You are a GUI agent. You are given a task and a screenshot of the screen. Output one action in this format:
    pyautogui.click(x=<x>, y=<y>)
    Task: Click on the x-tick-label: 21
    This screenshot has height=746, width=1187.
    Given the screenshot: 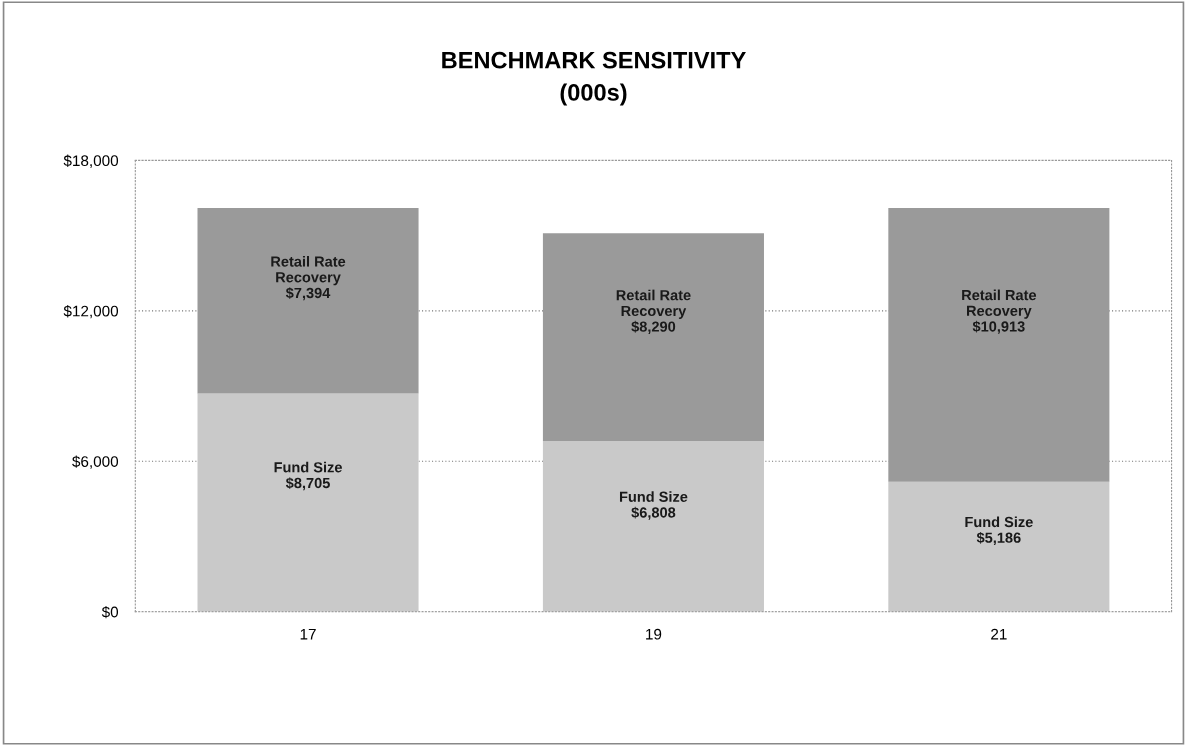 What is the action you would take?
    pyautogui.click(x=999, y=634)
    